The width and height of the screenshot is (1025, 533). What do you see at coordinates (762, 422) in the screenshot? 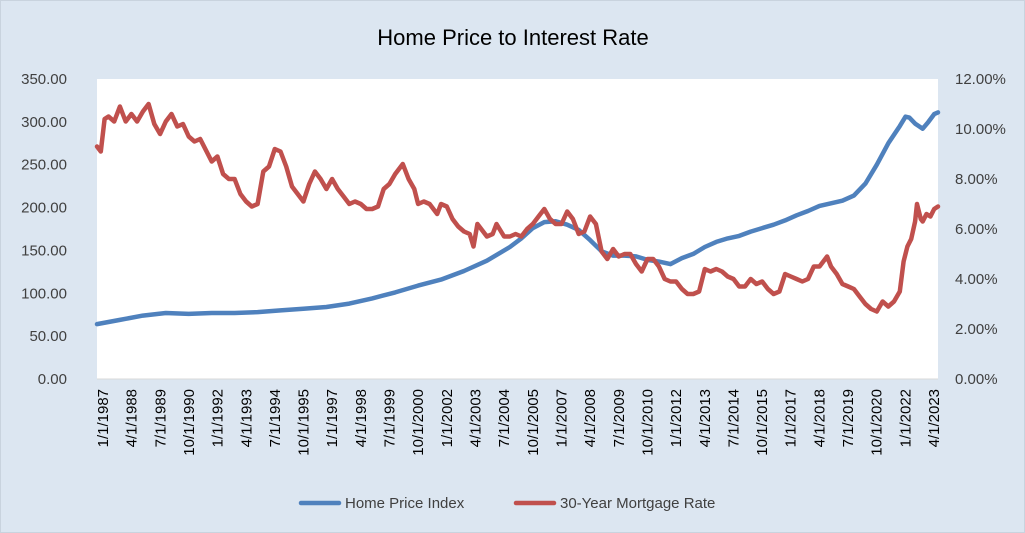
I see `x-tick-label: 10/1/2015` at bounding box center [762, 422].